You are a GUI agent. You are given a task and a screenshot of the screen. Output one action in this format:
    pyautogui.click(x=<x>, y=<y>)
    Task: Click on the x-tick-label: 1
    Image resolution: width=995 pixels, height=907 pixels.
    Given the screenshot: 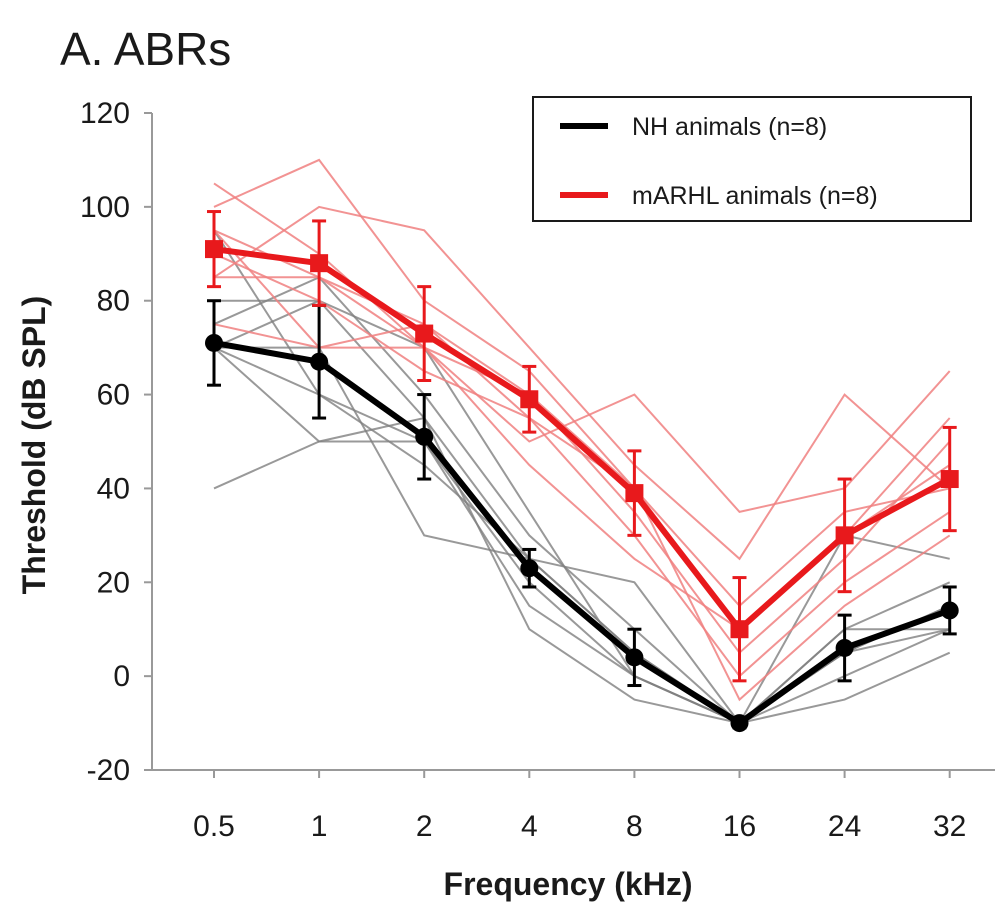 What is the action you would take?
    pyautogui.click(x=319, y=826)
    